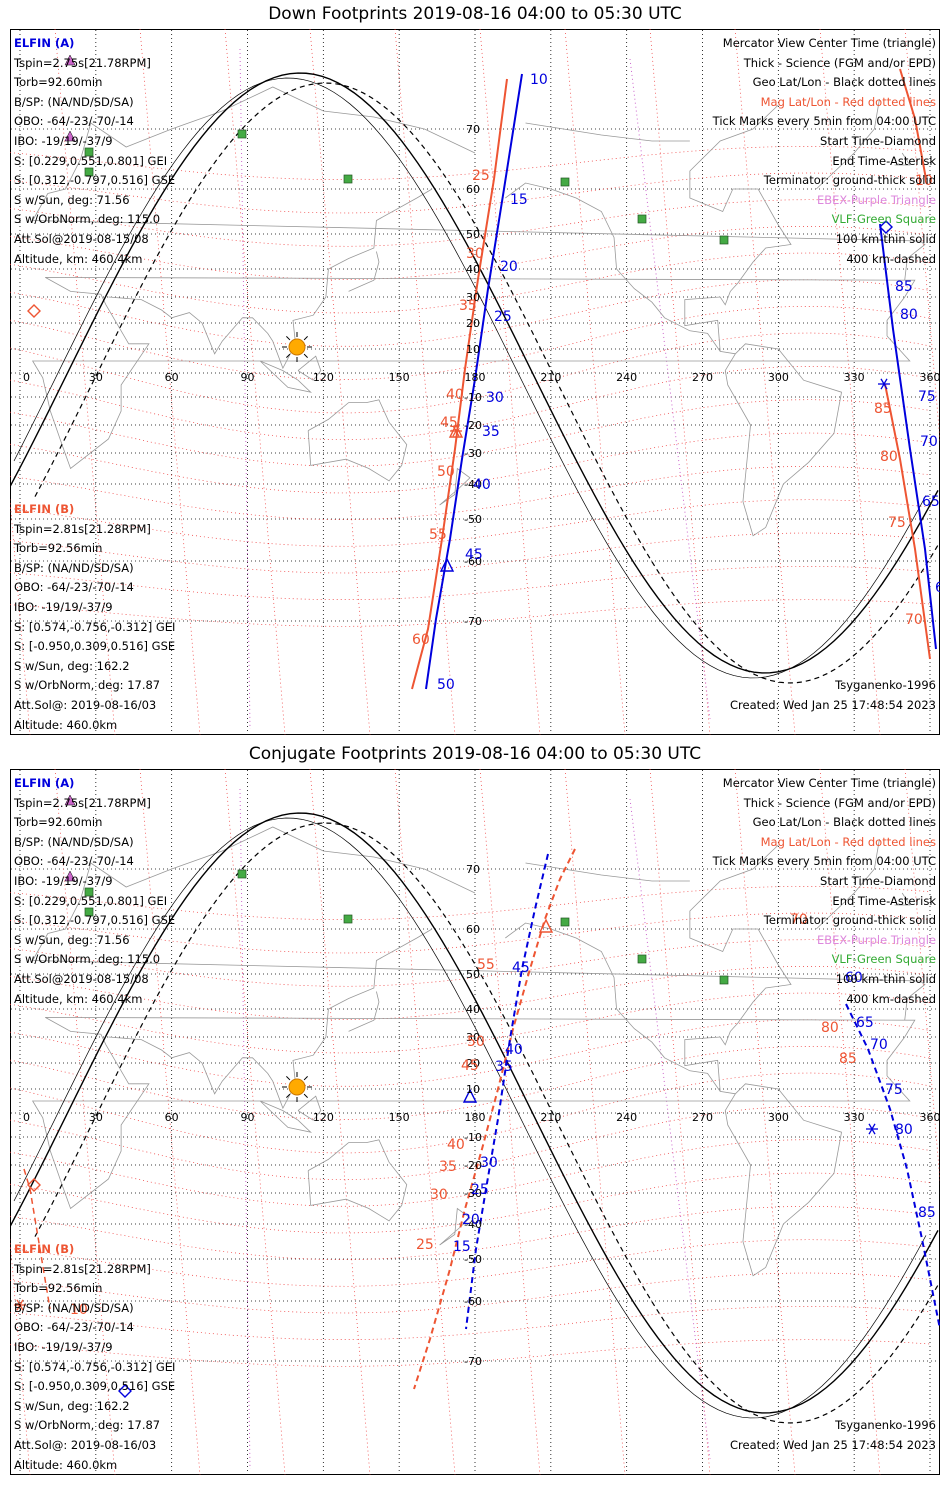 This screenshot has width=950, height=1500. What do you see at coordinates (20, 1305) in the screenshot?
I see `end-asterisk` at bounding box center [20, 1305].